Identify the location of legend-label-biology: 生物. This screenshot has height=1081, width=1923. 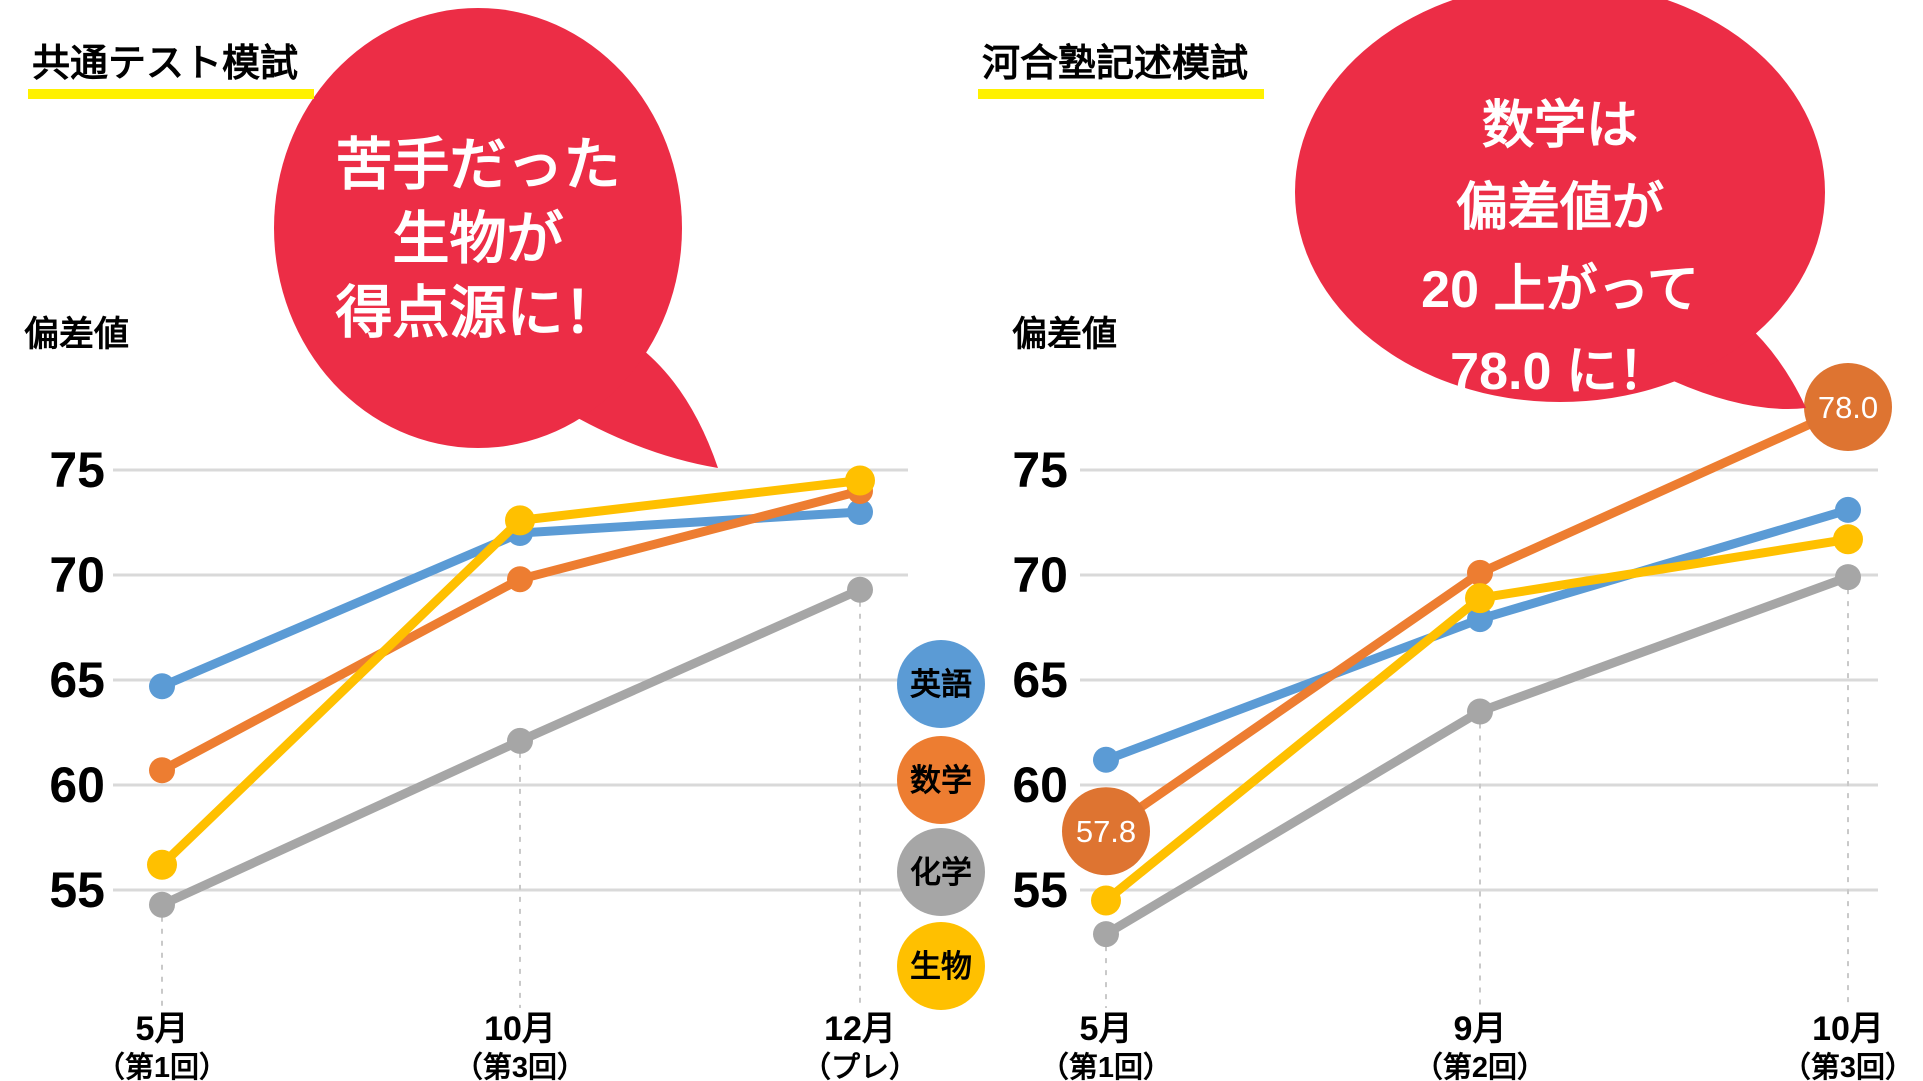
(941, 966).